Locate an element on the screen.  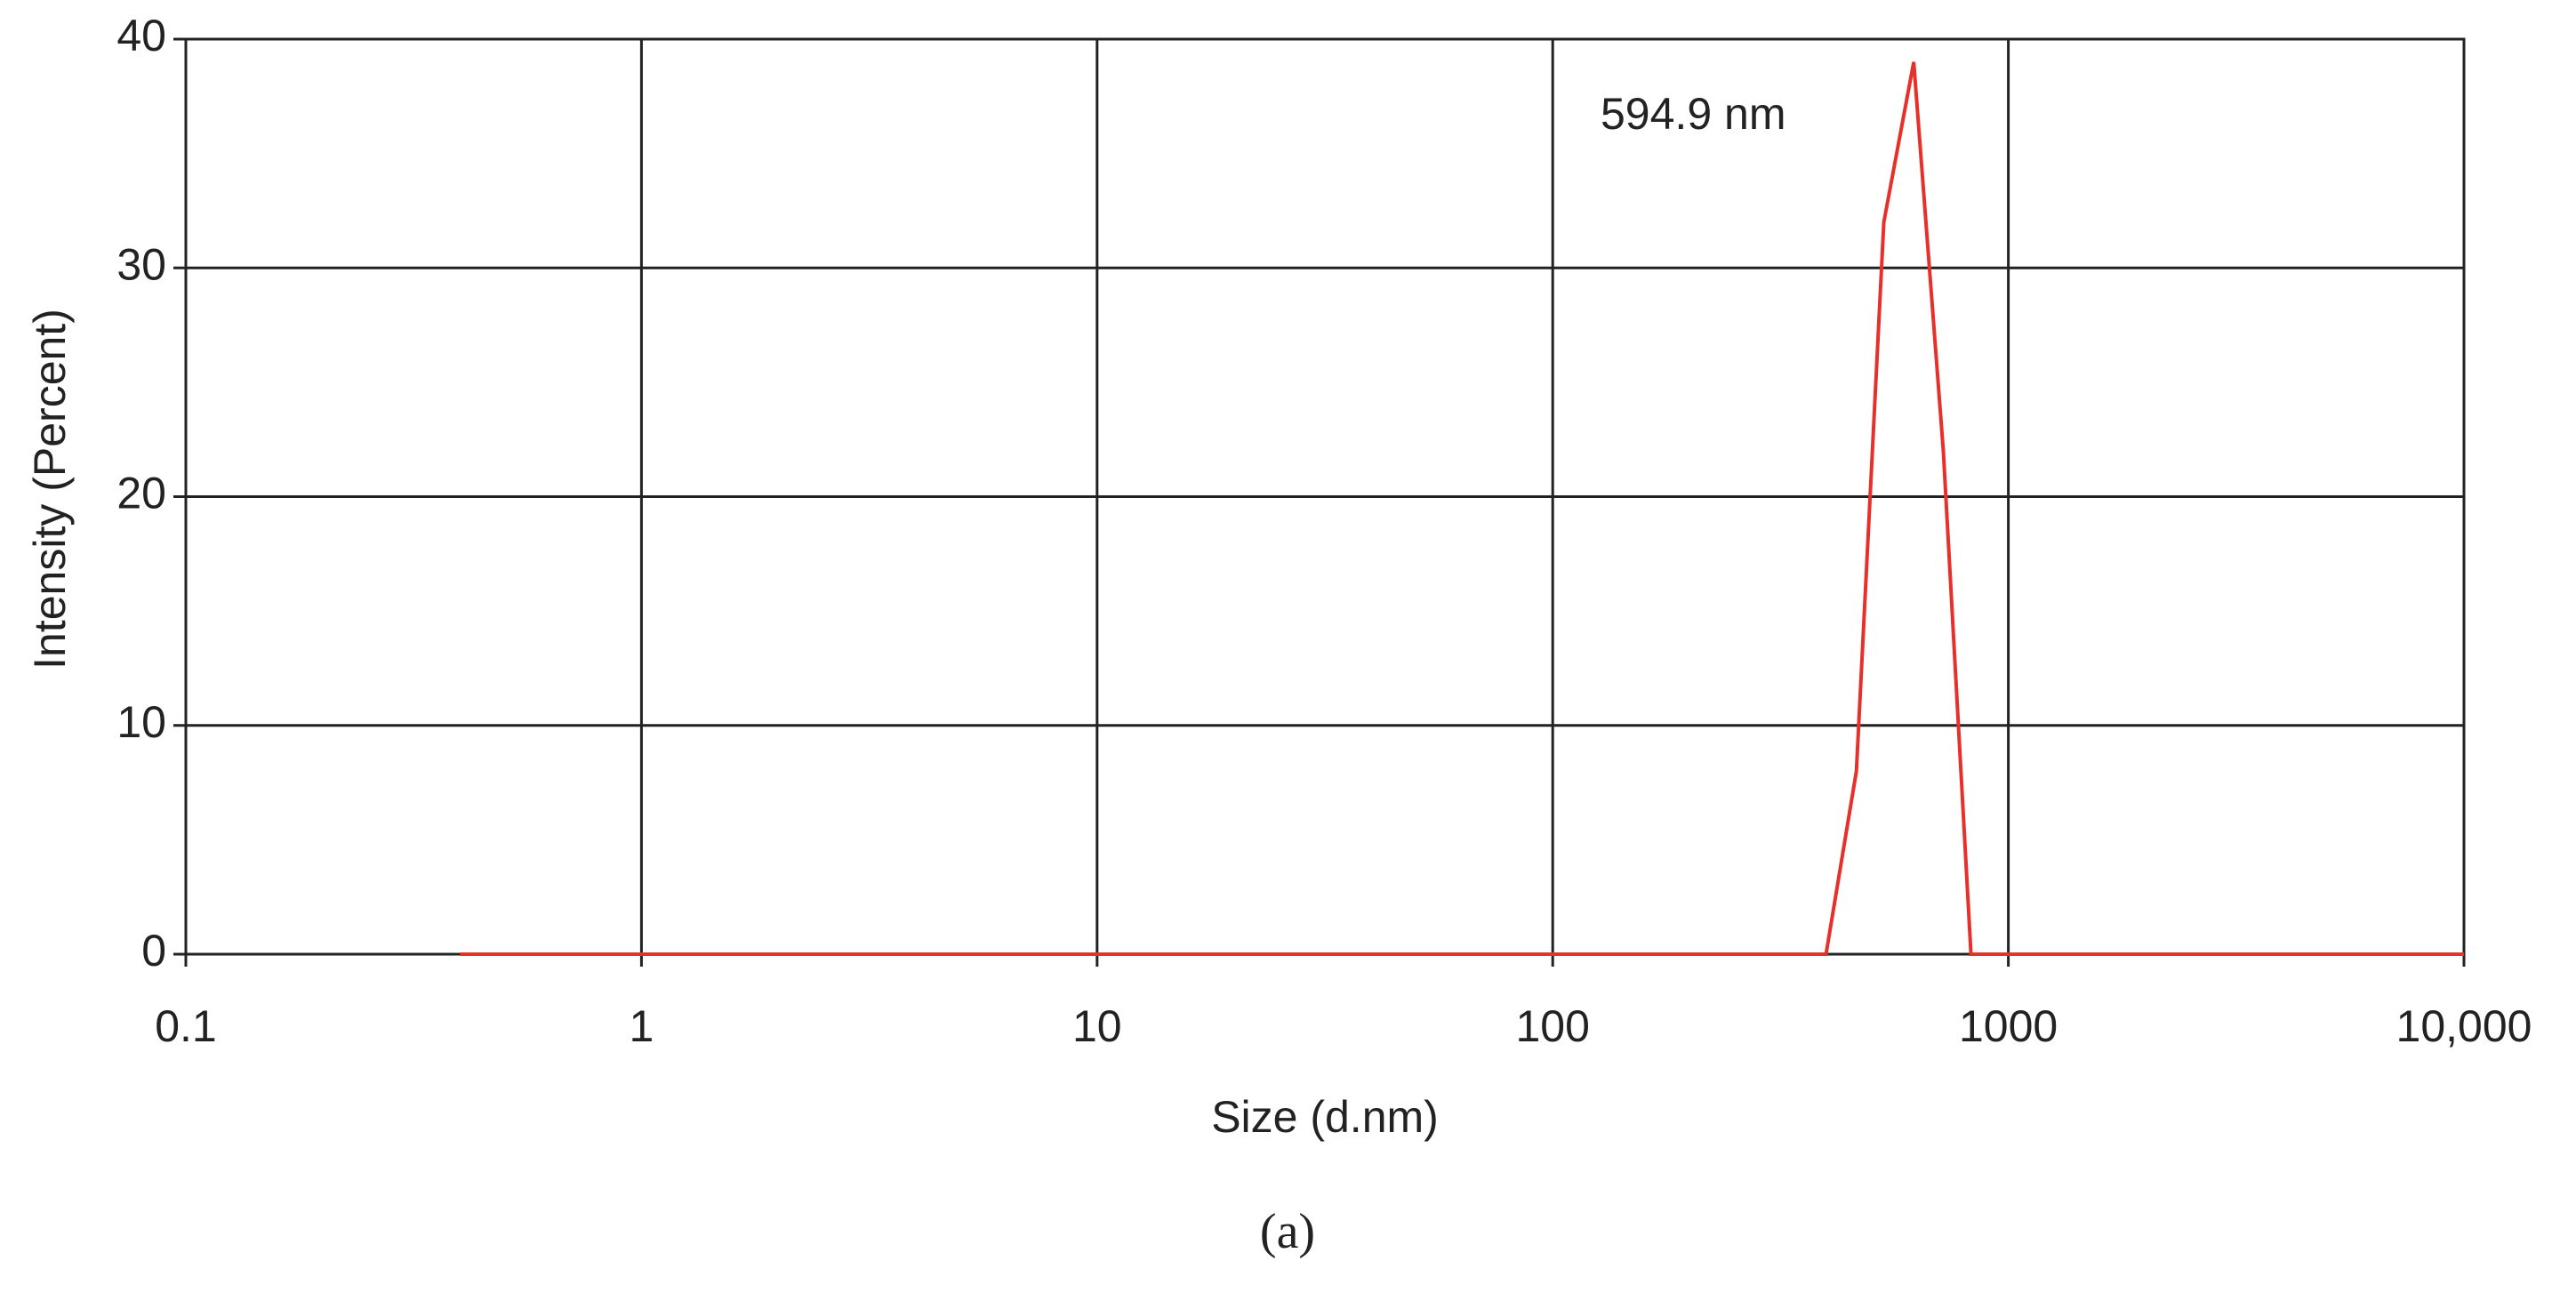
y-tick-label: 20 is located at coordinates (141, 493).